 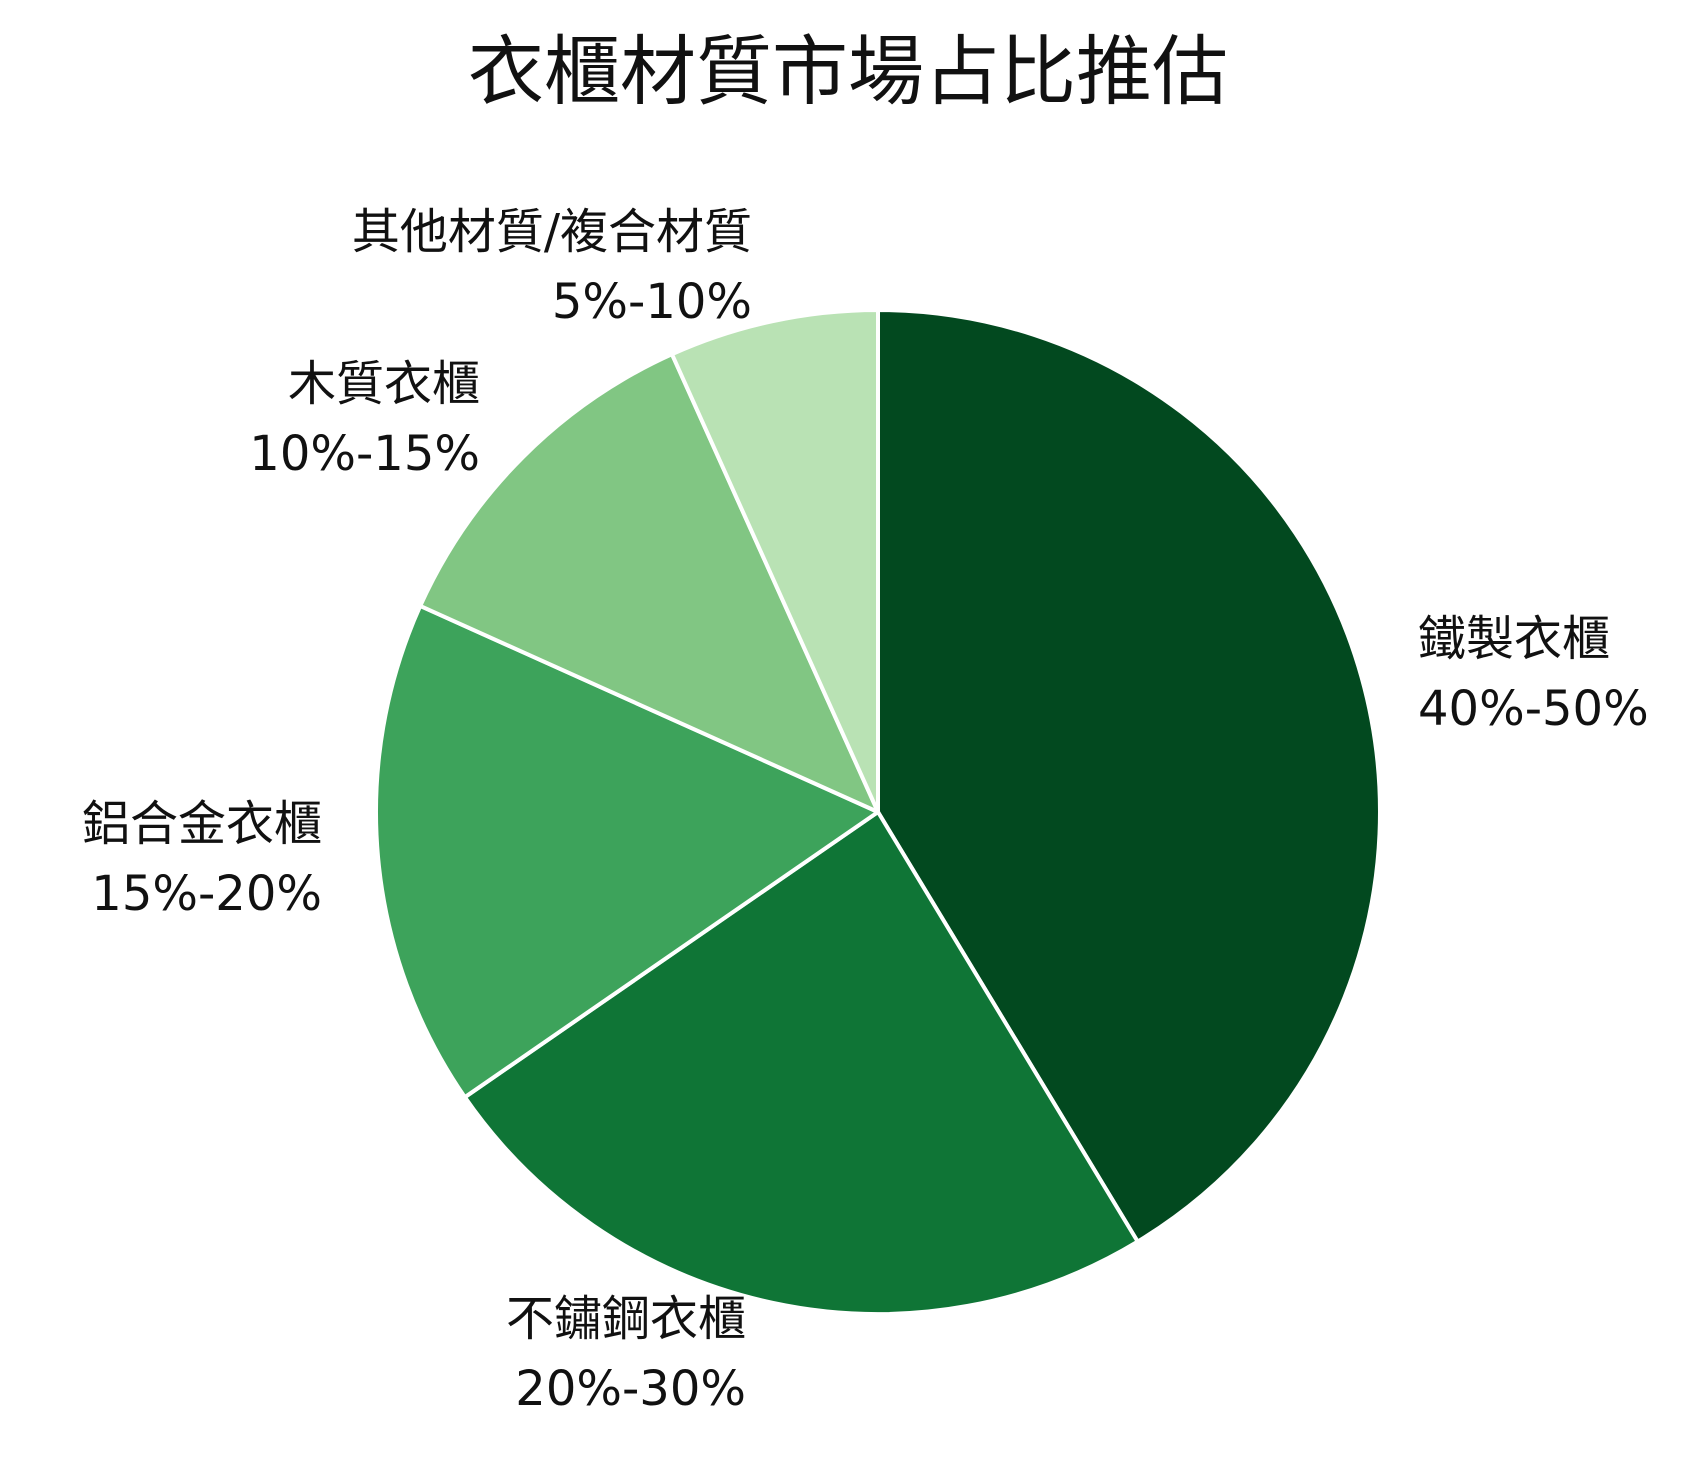 I want to click on slice-label-name: 木質衣櫃, so click(x=384, y=384).